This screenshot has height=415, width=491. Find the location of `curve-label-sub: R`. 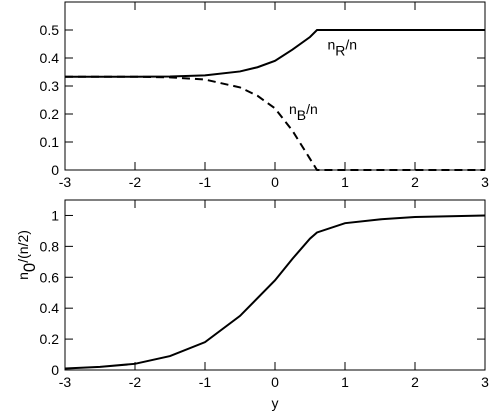

curve-label-sub: R is located at coordinates (340, 51).